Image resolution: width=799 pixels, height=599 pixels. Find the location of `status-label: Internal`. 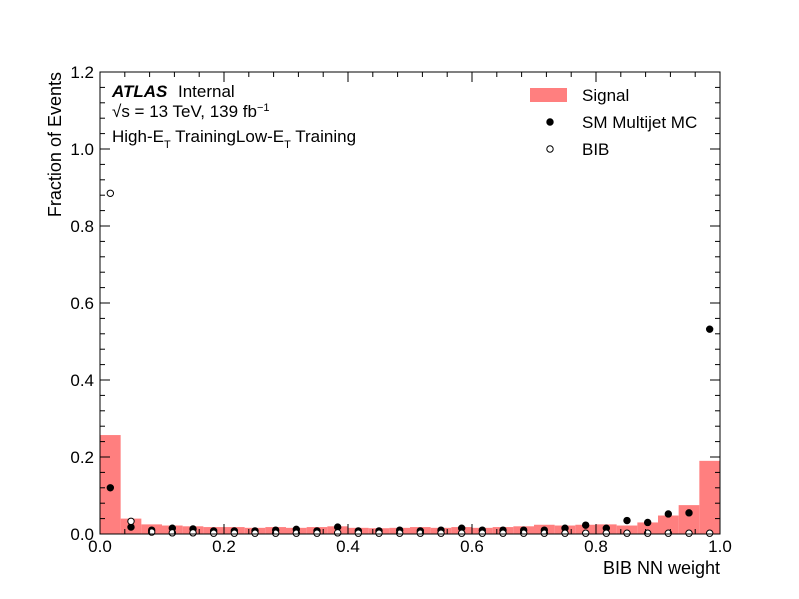

status-label: Internal is located at coordinates (206, 91).